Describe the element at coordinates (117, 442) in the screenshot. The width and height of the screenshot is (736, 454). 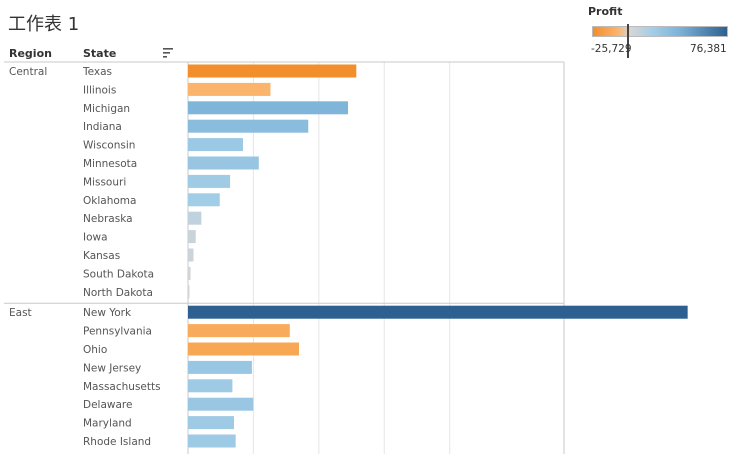
I see `state-label: Rhode Island` at that location.